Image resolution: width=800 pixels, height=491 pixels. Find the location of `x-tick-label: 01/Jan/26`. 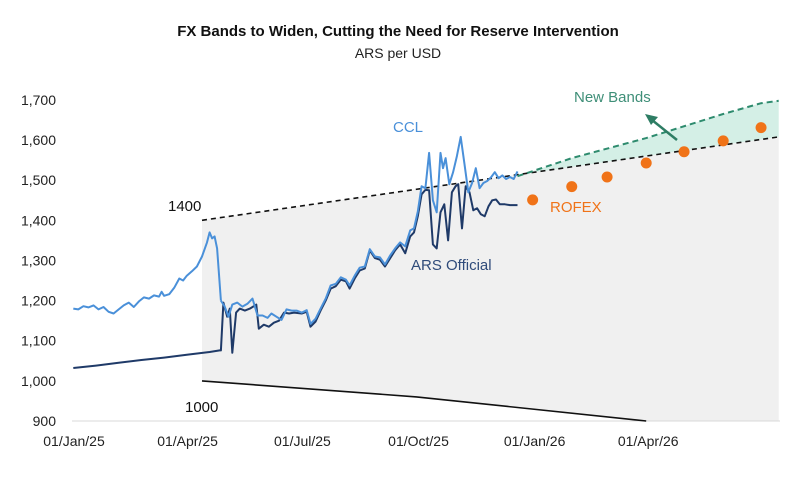

x-tick-label: 01/Jan/26 is located at coordinates (535, 441).